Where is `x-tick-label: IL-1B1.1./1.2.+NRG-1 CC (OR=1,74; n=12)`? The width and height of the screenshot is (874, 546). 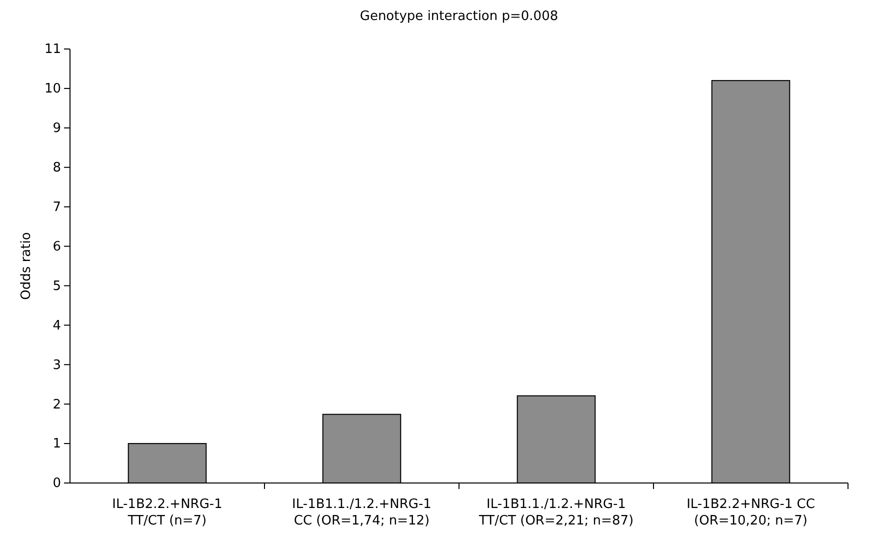 x-tick-label: IL-1B1.1./1.2.+NRG-1 CC (OR=1,74; n=12) is located at coordinates (362, 512).